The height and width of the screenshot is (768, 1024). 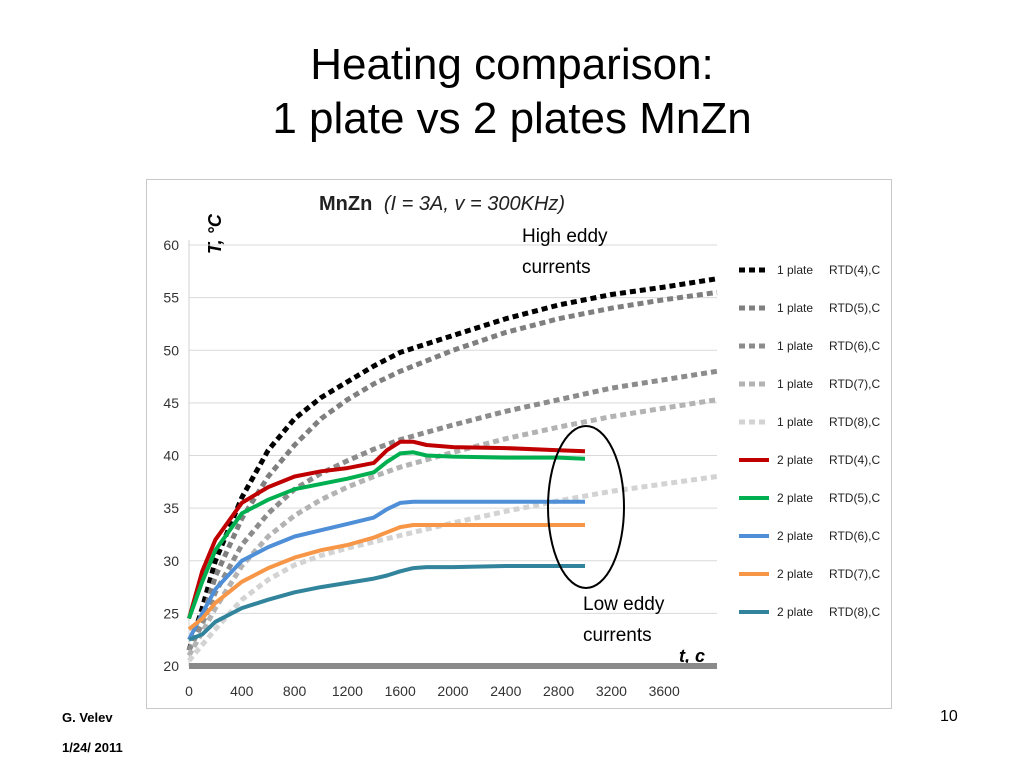 What do you see at coordinates (345, 204) in the screenshot?
I see `chart-title: MnZn` at bounding box center [345, 204].